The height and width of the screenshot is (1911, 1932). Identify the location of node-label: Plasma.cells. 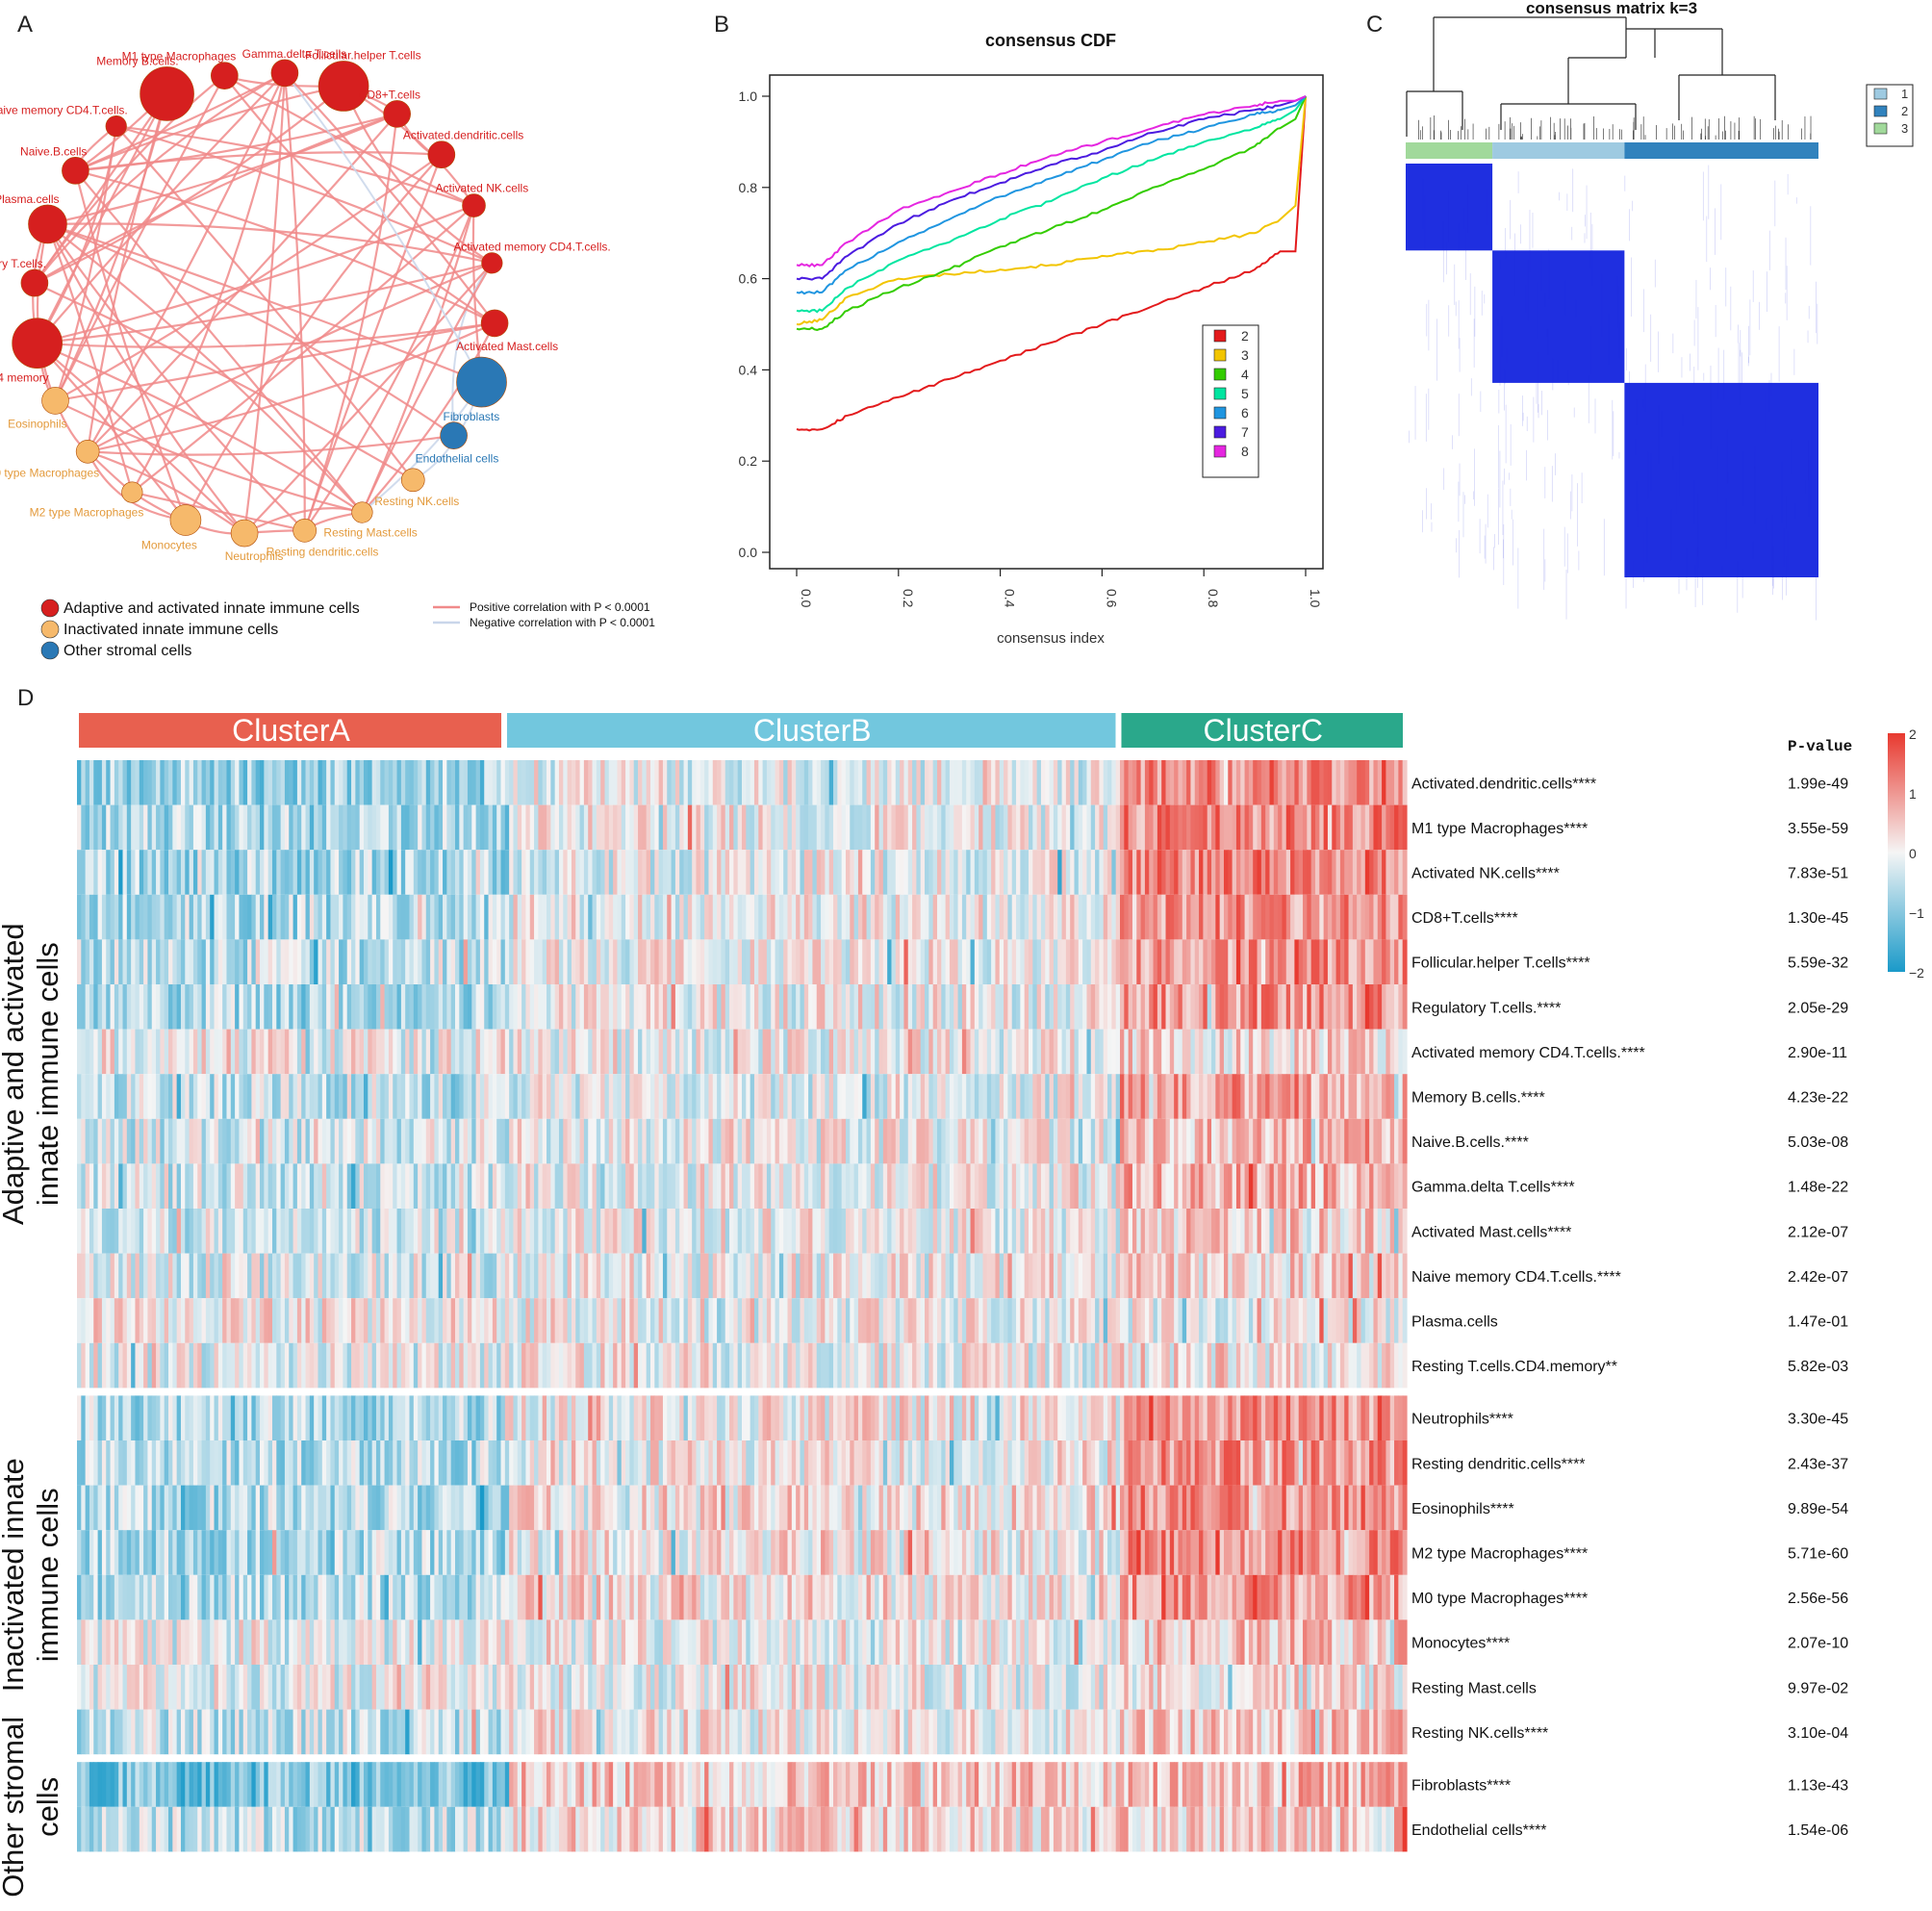
(29, 199).